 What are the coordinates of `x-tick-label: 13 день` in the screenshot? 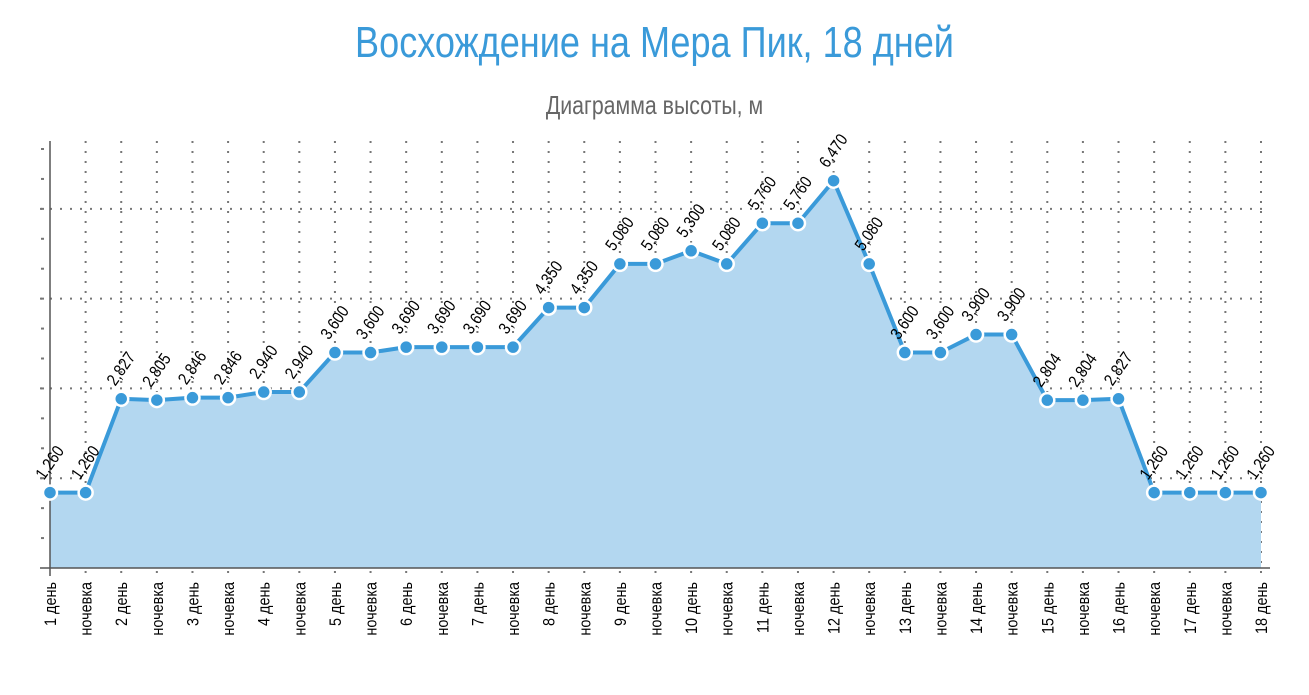 It's located at (906, 608).